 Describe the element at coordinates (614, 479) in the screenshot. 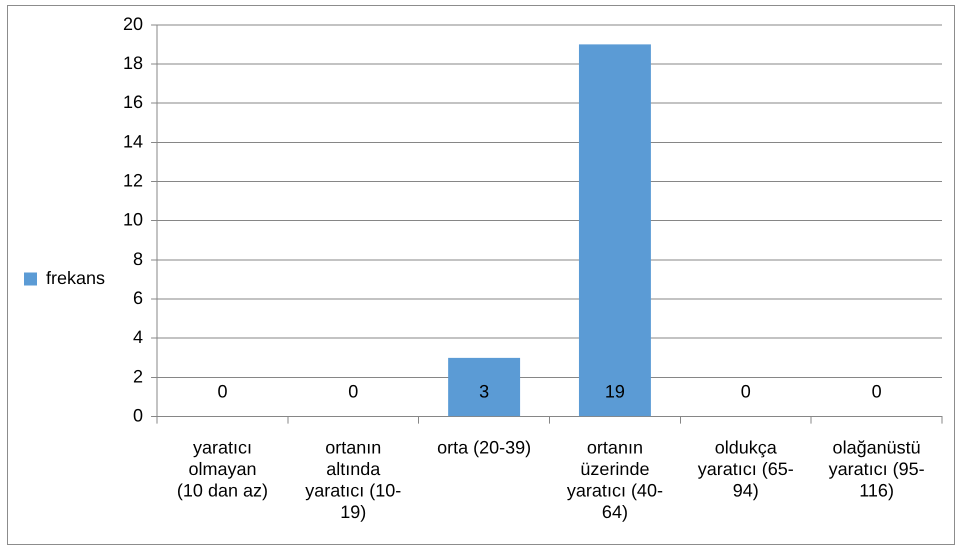

I see `x-tick-label: ortanın üzerinde yaratıcı (40-64)` at that location.